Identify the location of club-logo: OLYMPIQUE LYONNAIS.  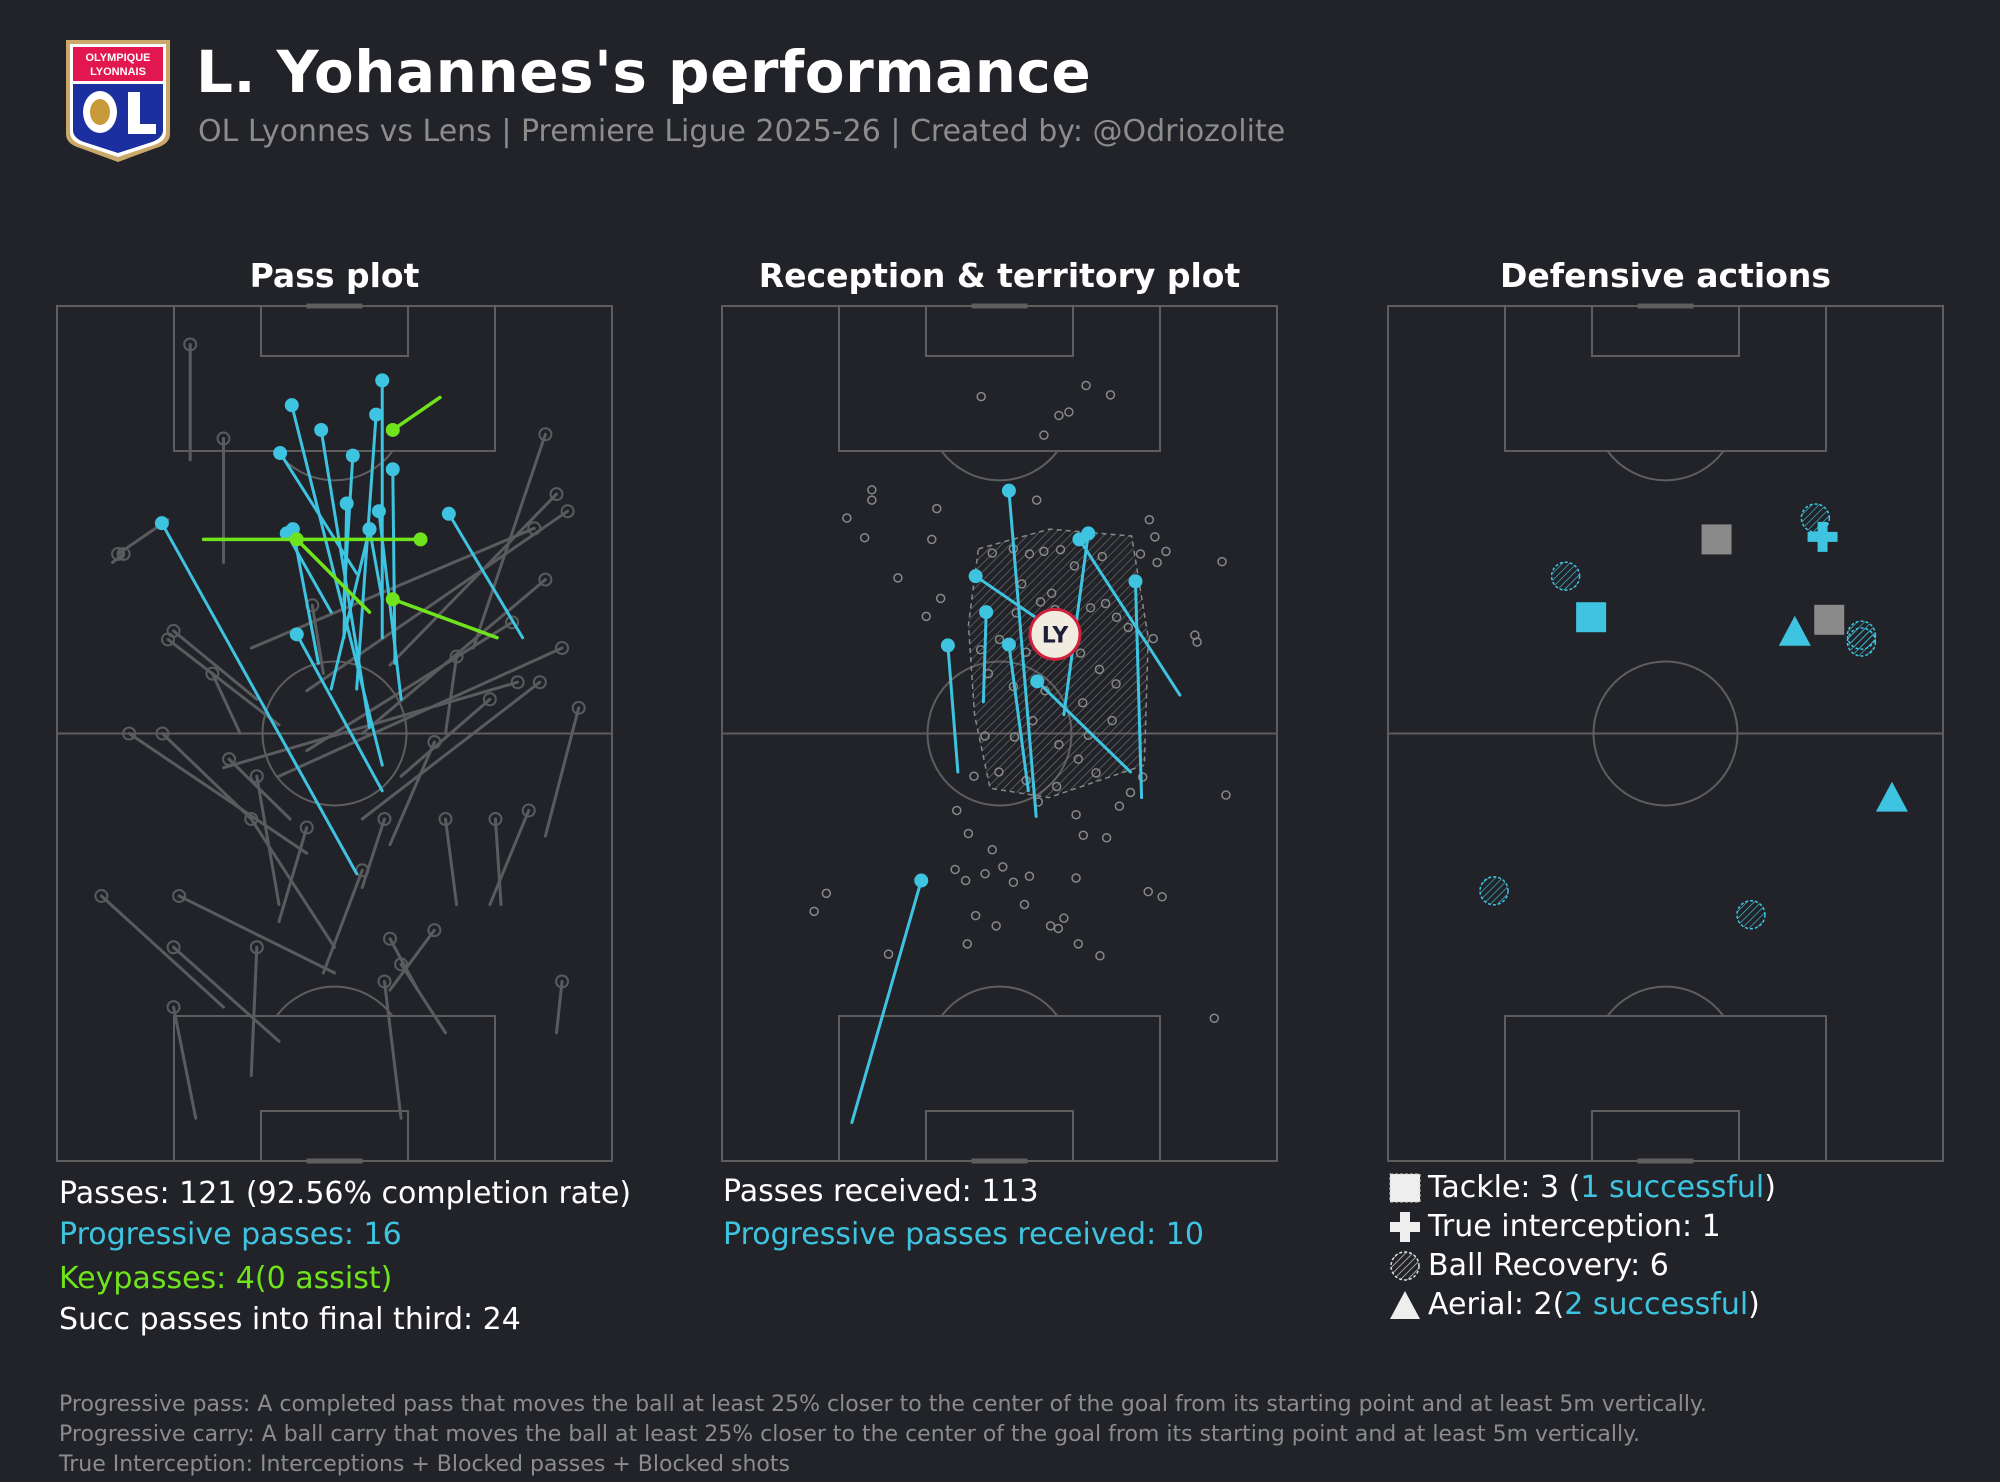
(118, 101).